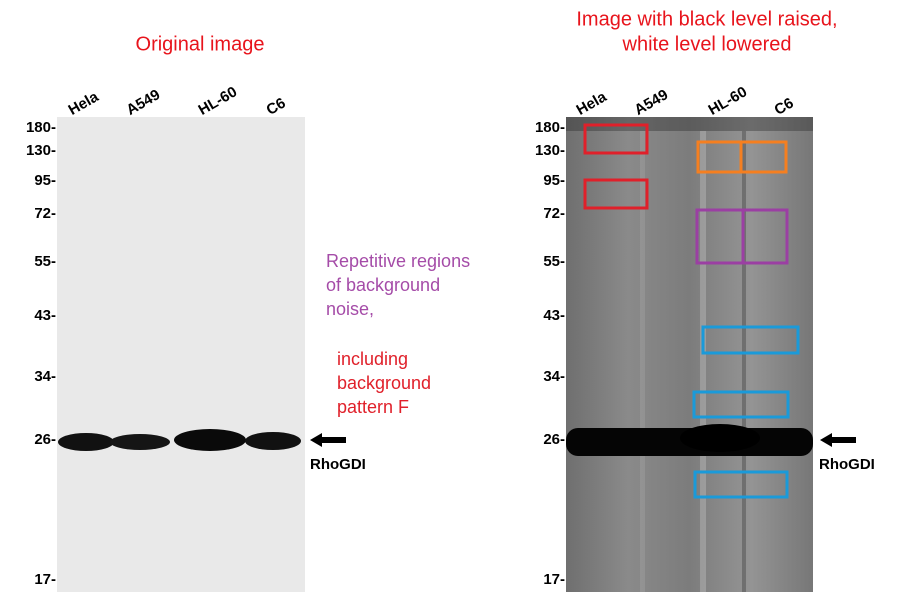 The image size is (907, 610). Describe the element at coordinates (689, 440) in the screenshot. I see `bands-enhanced` at that location.